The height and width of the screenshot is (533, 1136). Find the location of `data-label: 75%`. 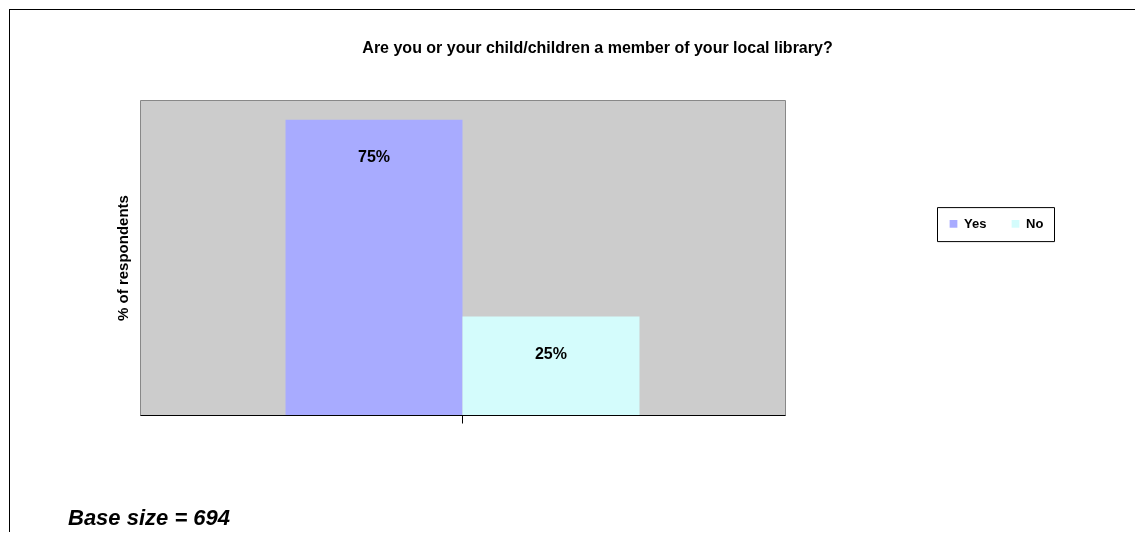

data-label: 75% is located at coordinates (374, 156).